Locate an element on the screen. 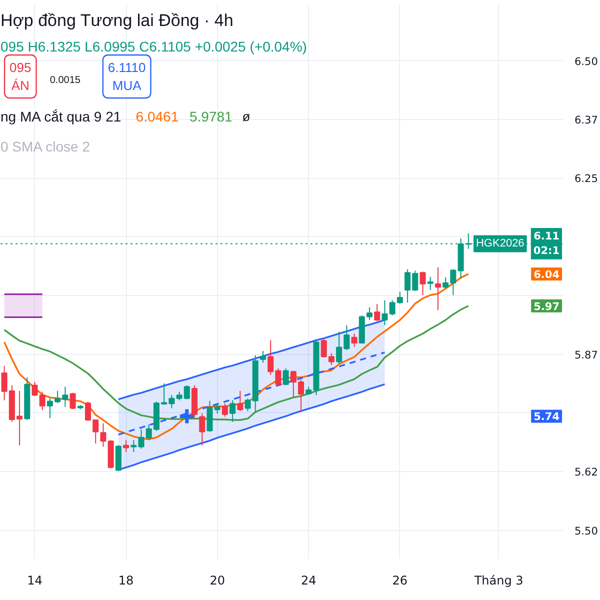 The image size is (600, 600). annotation: 0 SMA close 2 is located at coordinates (45, 146).